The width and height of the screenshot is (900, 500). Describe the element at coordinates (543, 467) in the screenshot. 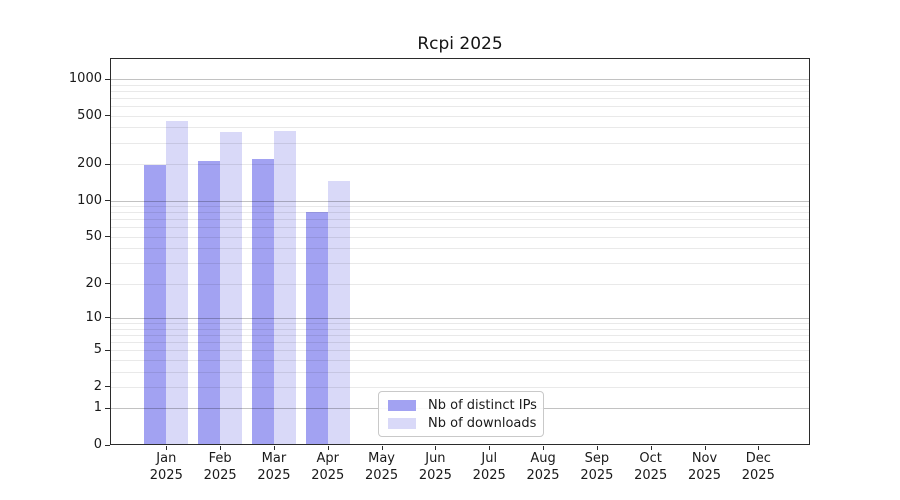

I see `x-tick-label-aug: Aug 2025` at that location.